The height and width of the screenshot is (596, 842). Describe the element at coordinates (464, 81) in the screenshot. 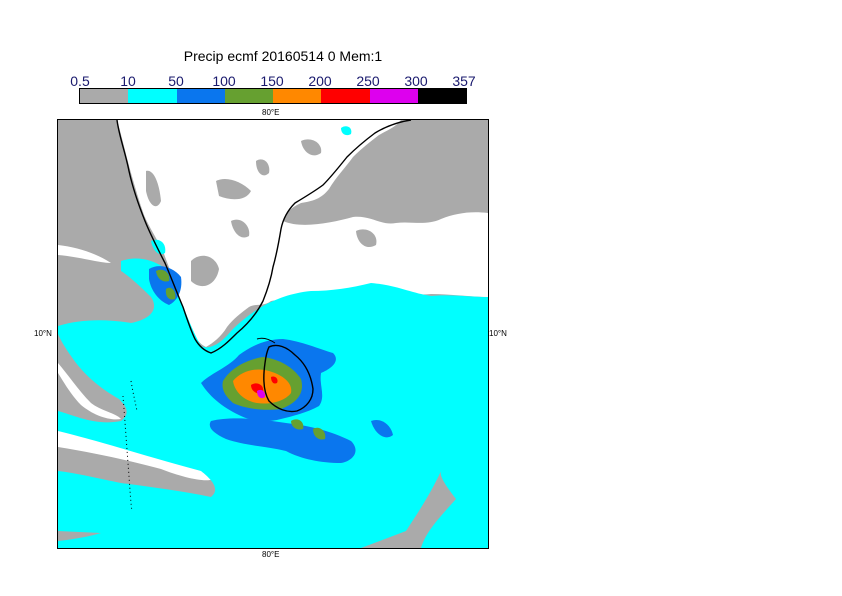

I see `legend-label-8: 357` at that location.